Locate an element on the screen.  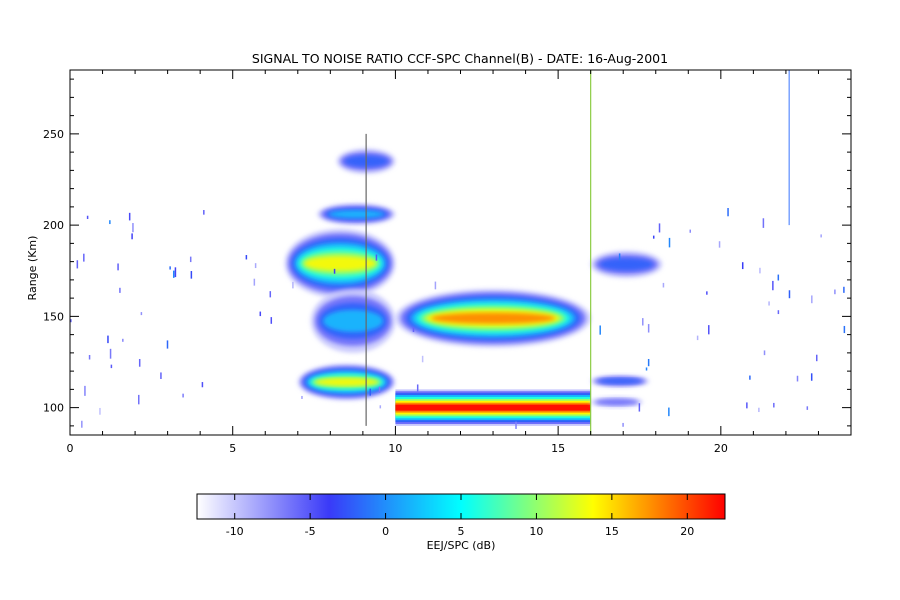
x-tick-label: 0 is located at coordinates (70, 448).